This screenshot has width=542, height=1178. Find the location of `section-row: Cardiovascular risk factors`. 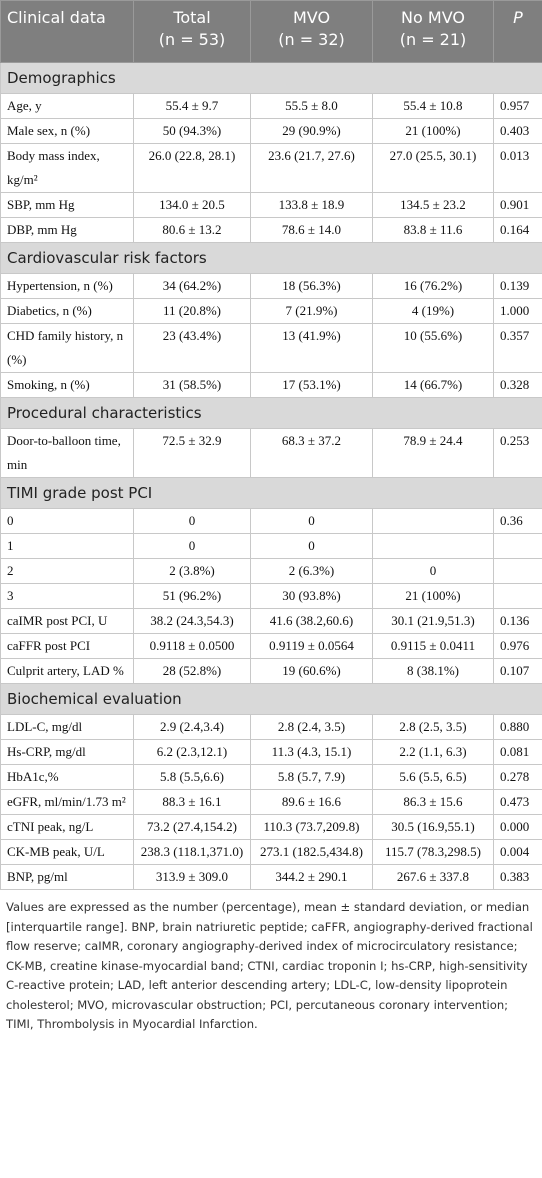

section-row: Cardiovascular risk factors is located at coordinates (271, 258).